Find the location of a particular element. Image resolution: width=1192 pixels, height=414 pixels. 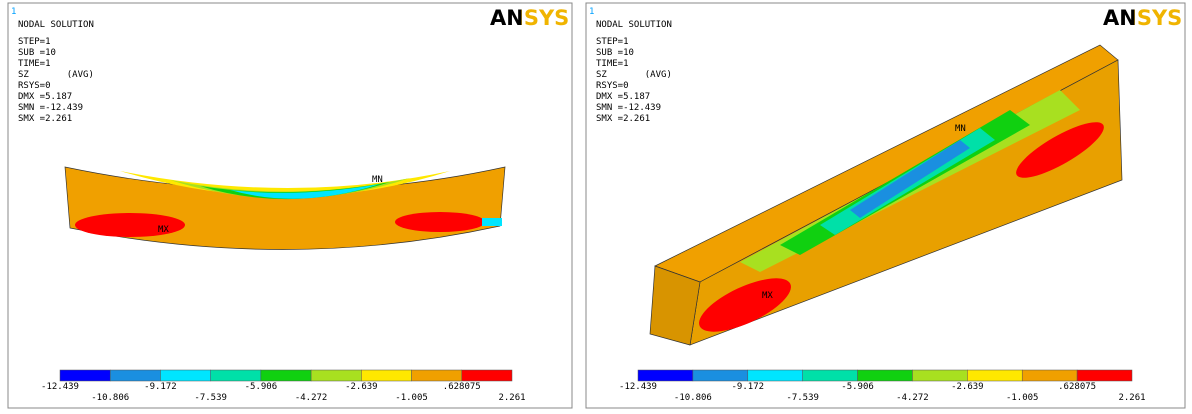

beam-left is located at coordinates (285, 208).